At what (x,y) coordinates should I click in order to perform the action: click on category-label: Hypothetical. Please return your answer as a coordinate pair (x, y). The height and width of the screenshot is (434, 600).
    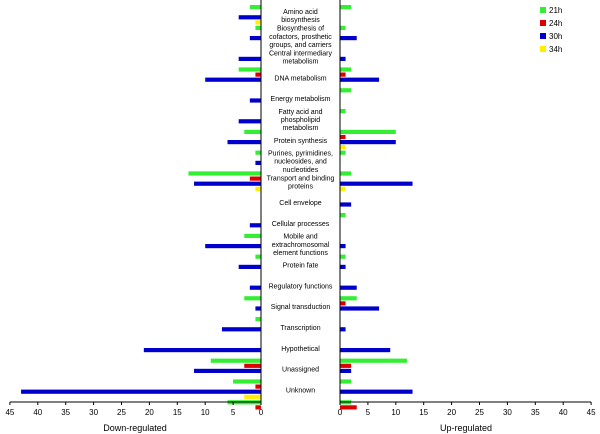
    Looking at the image, I should click on (300, 349).